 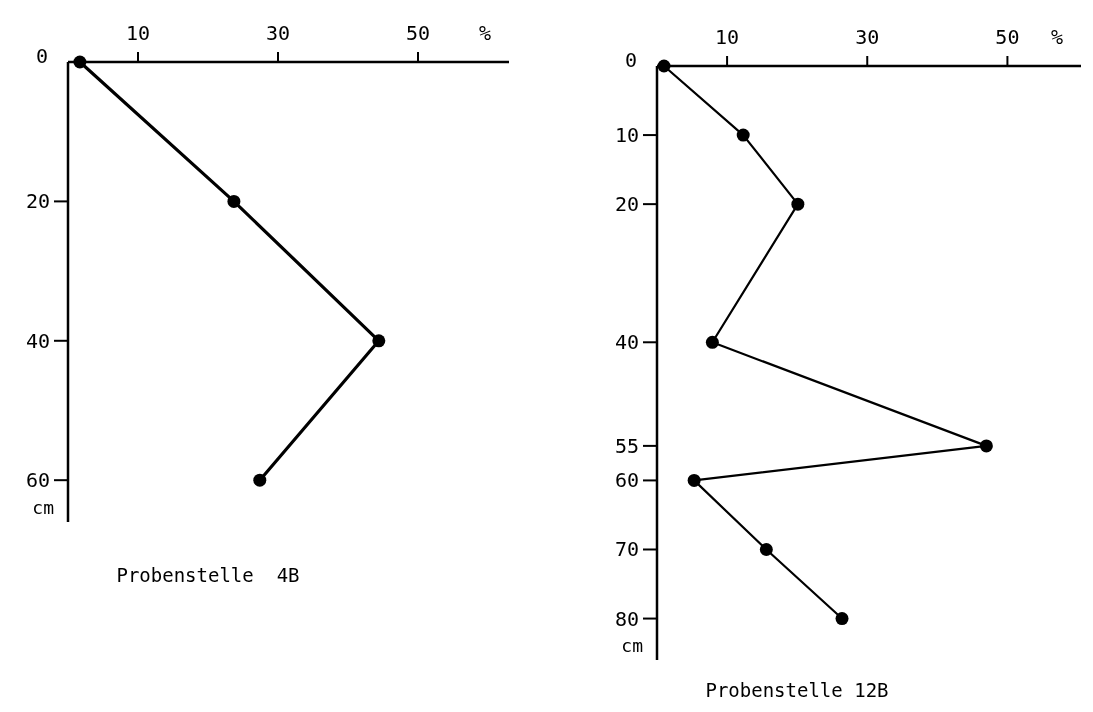 What do you see at coordinates (626, 549) in the screenshot?
I see `y-tick-label: 70` at bounding box center [626, 549].